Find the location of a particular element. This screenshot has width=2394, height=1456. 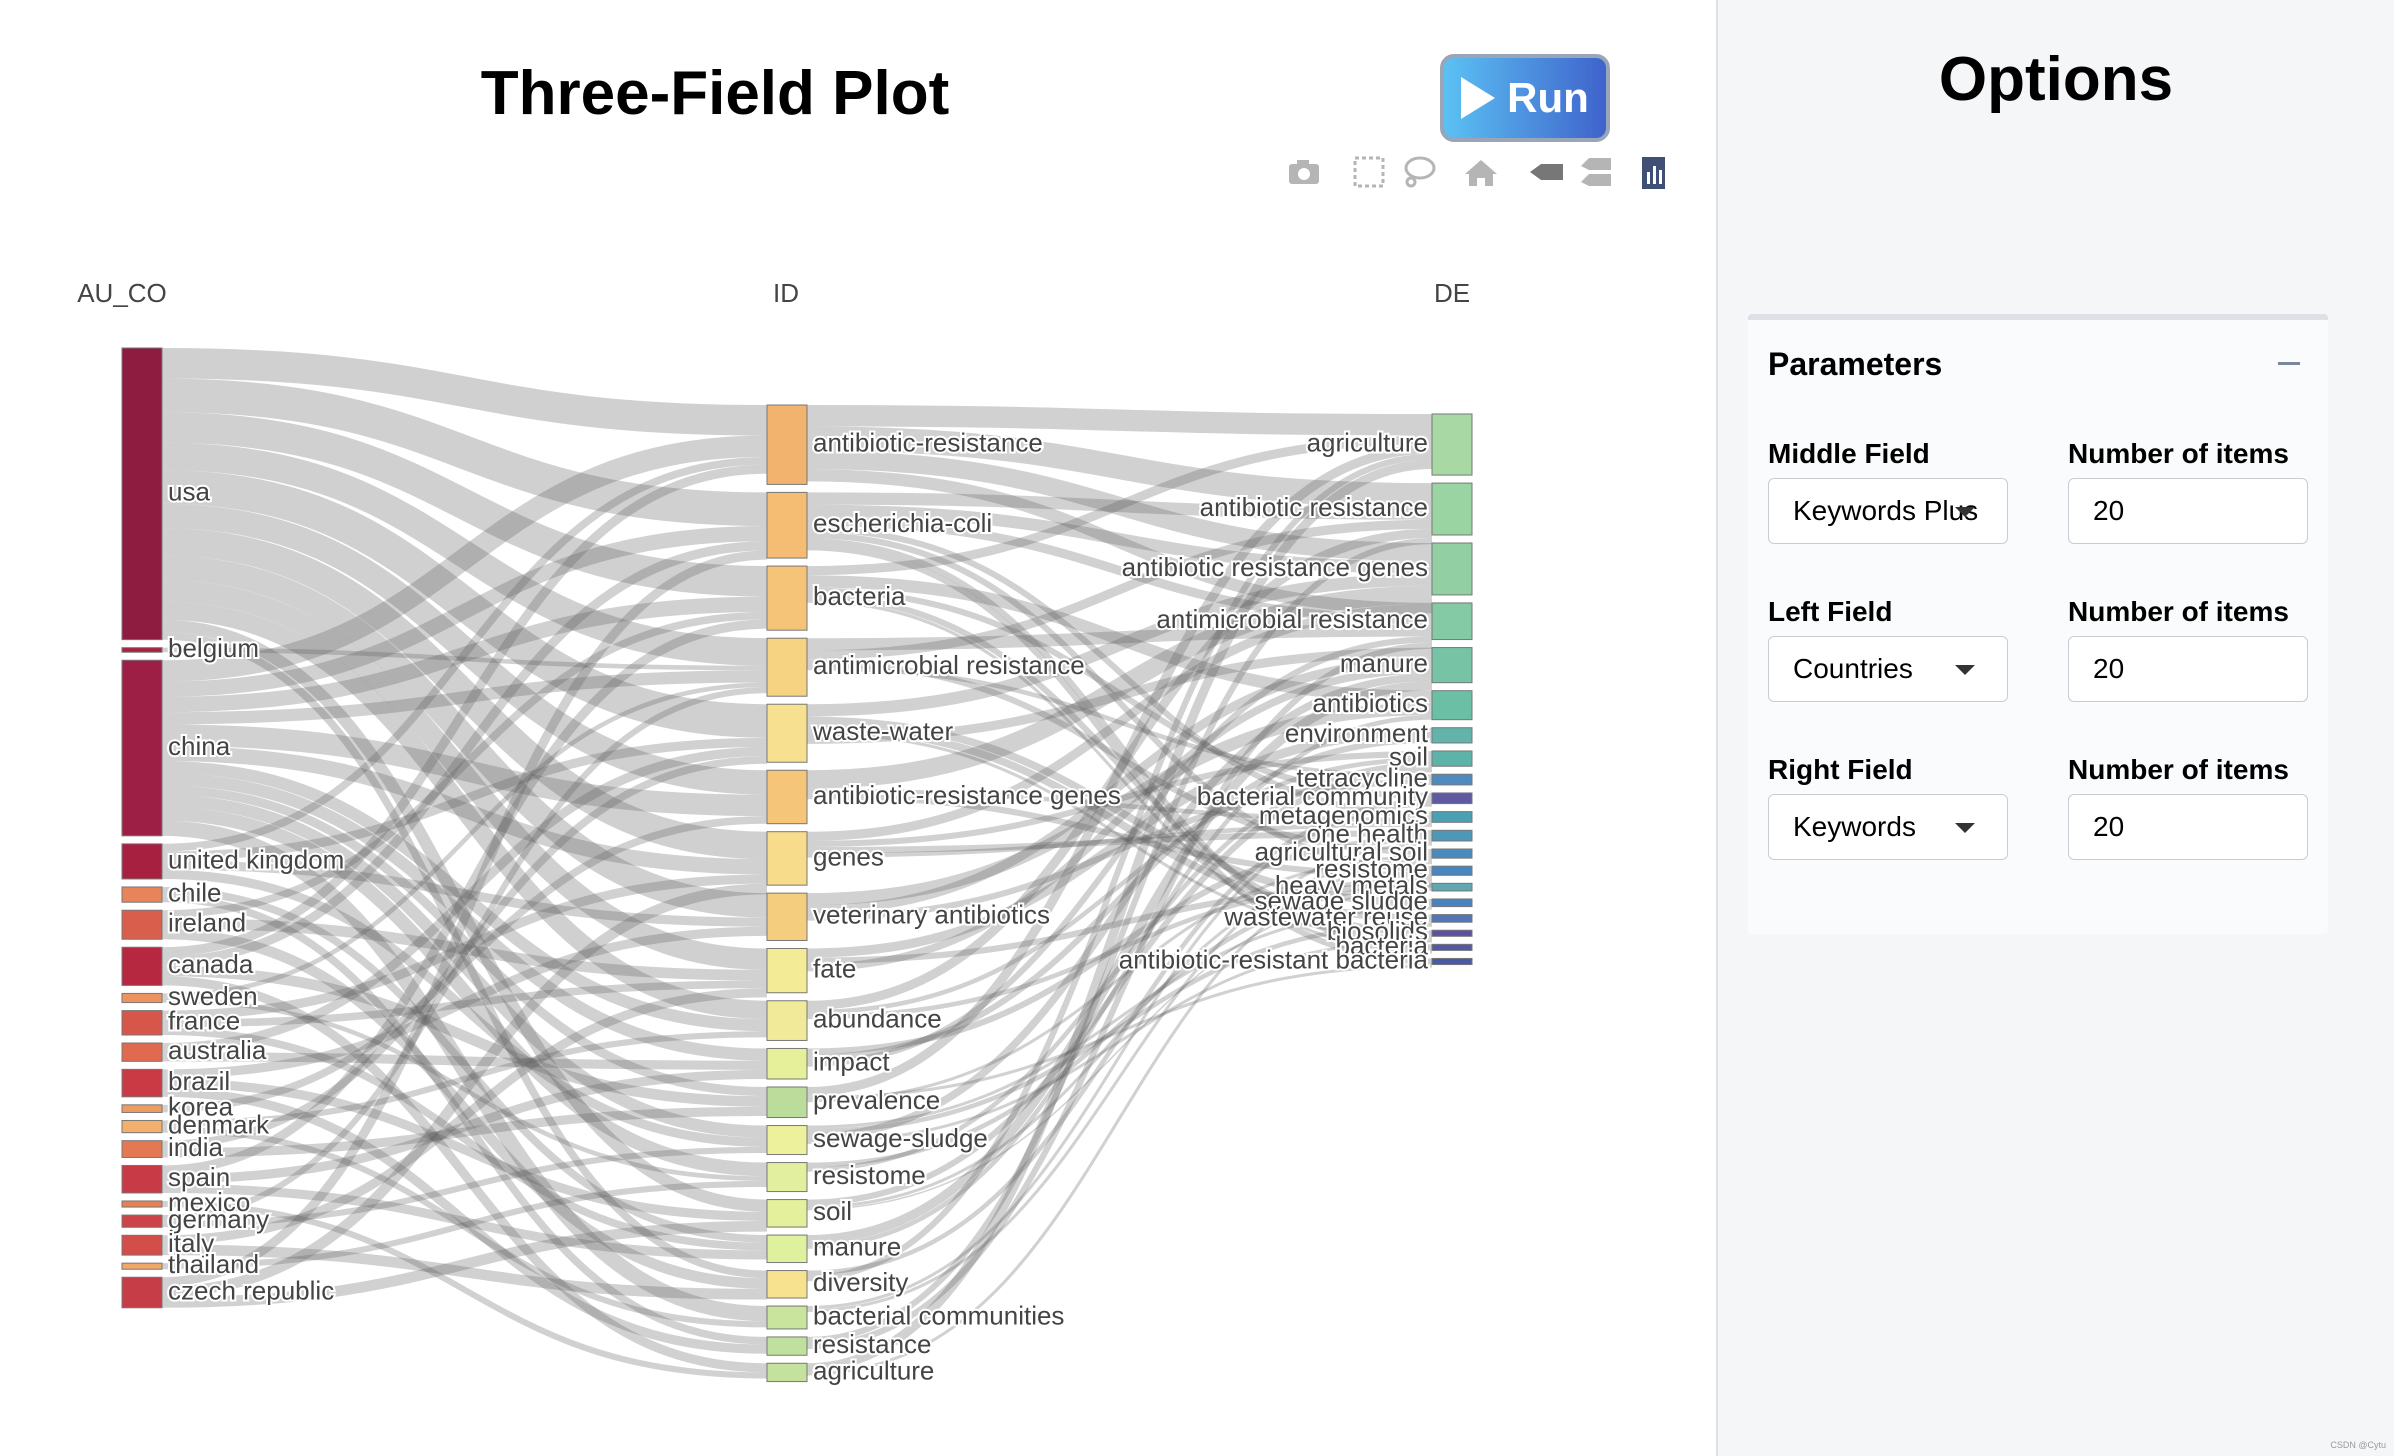

watermark: CSDN @Cytu is located at coordinates (2358, 1445).